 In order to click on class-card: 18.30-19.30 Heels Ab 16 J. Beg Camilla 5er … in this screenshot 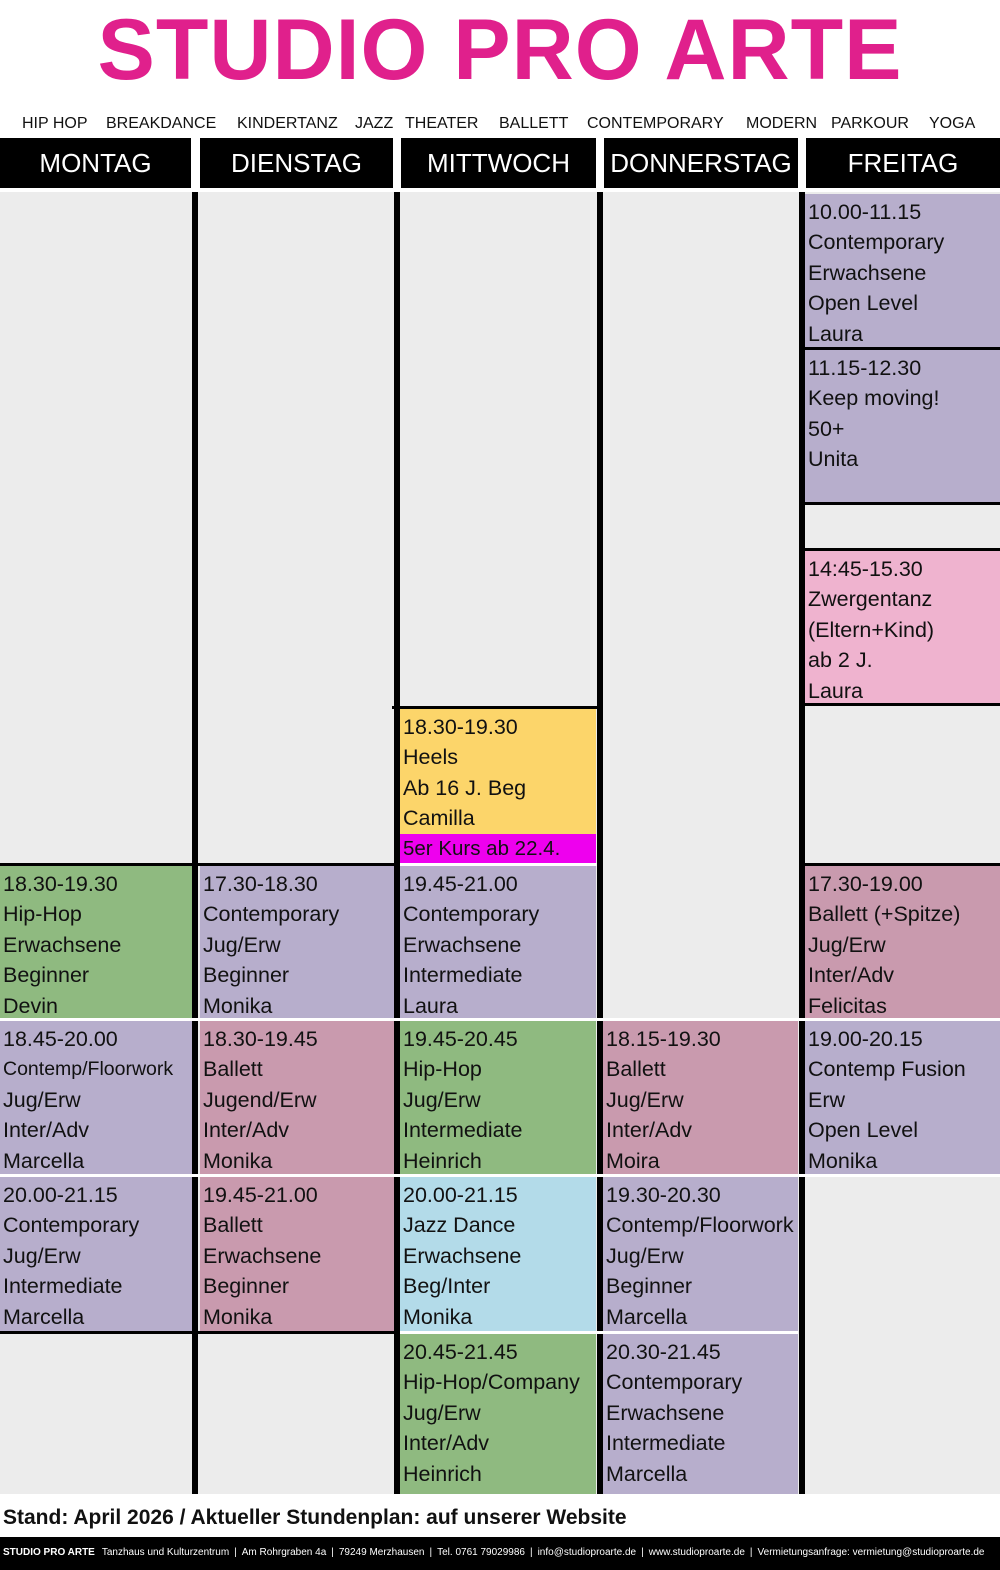, I will do `click(498, 786)`.